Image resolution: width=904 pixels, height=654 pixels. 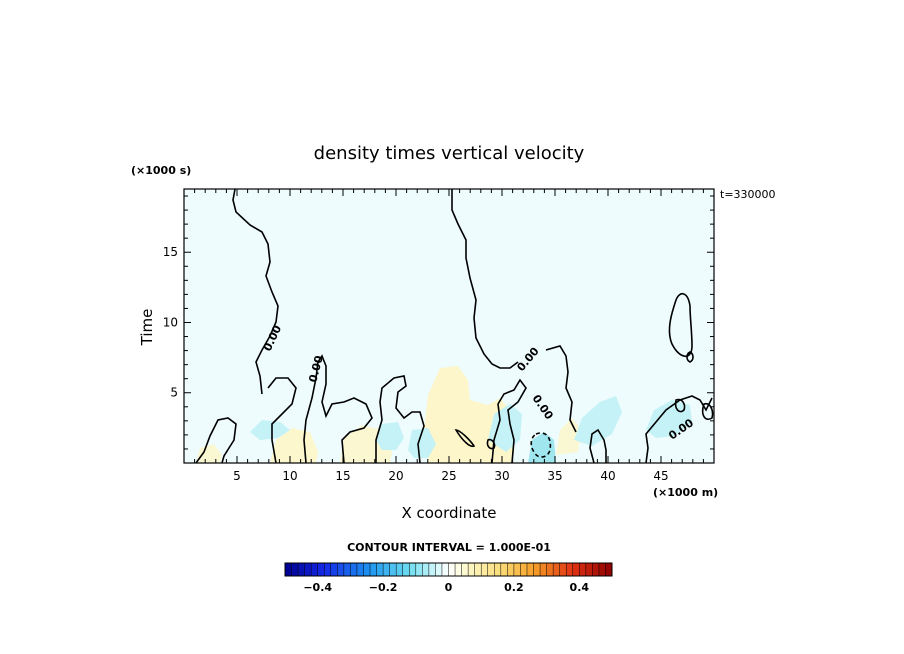 What do you see at coordinates (449, 547) in the screenshot?
I see `contour-interval-label: CONTOUR INTERVAL = 1.000E-01` at bounding box center [449, 547].